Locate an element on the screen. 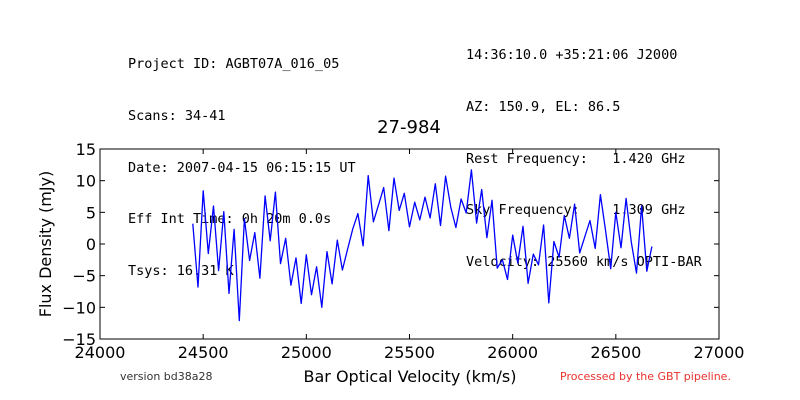  pipeline-text: Processed by the GBT pipeline. is located at coordinates (645, 376).